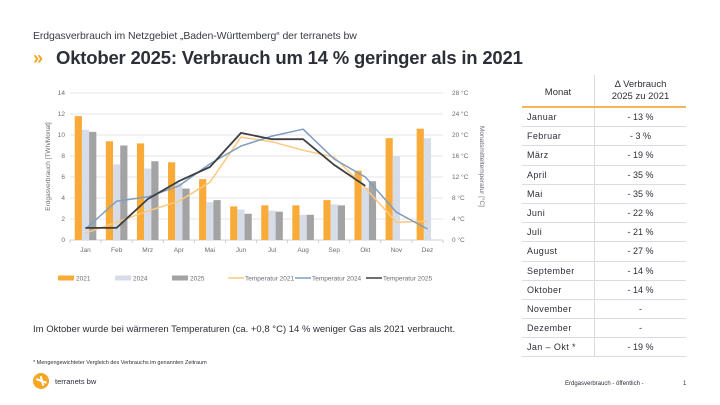 The image size is (720, 405). I want to click on x-tick-label: Sep, so click(334, 250).